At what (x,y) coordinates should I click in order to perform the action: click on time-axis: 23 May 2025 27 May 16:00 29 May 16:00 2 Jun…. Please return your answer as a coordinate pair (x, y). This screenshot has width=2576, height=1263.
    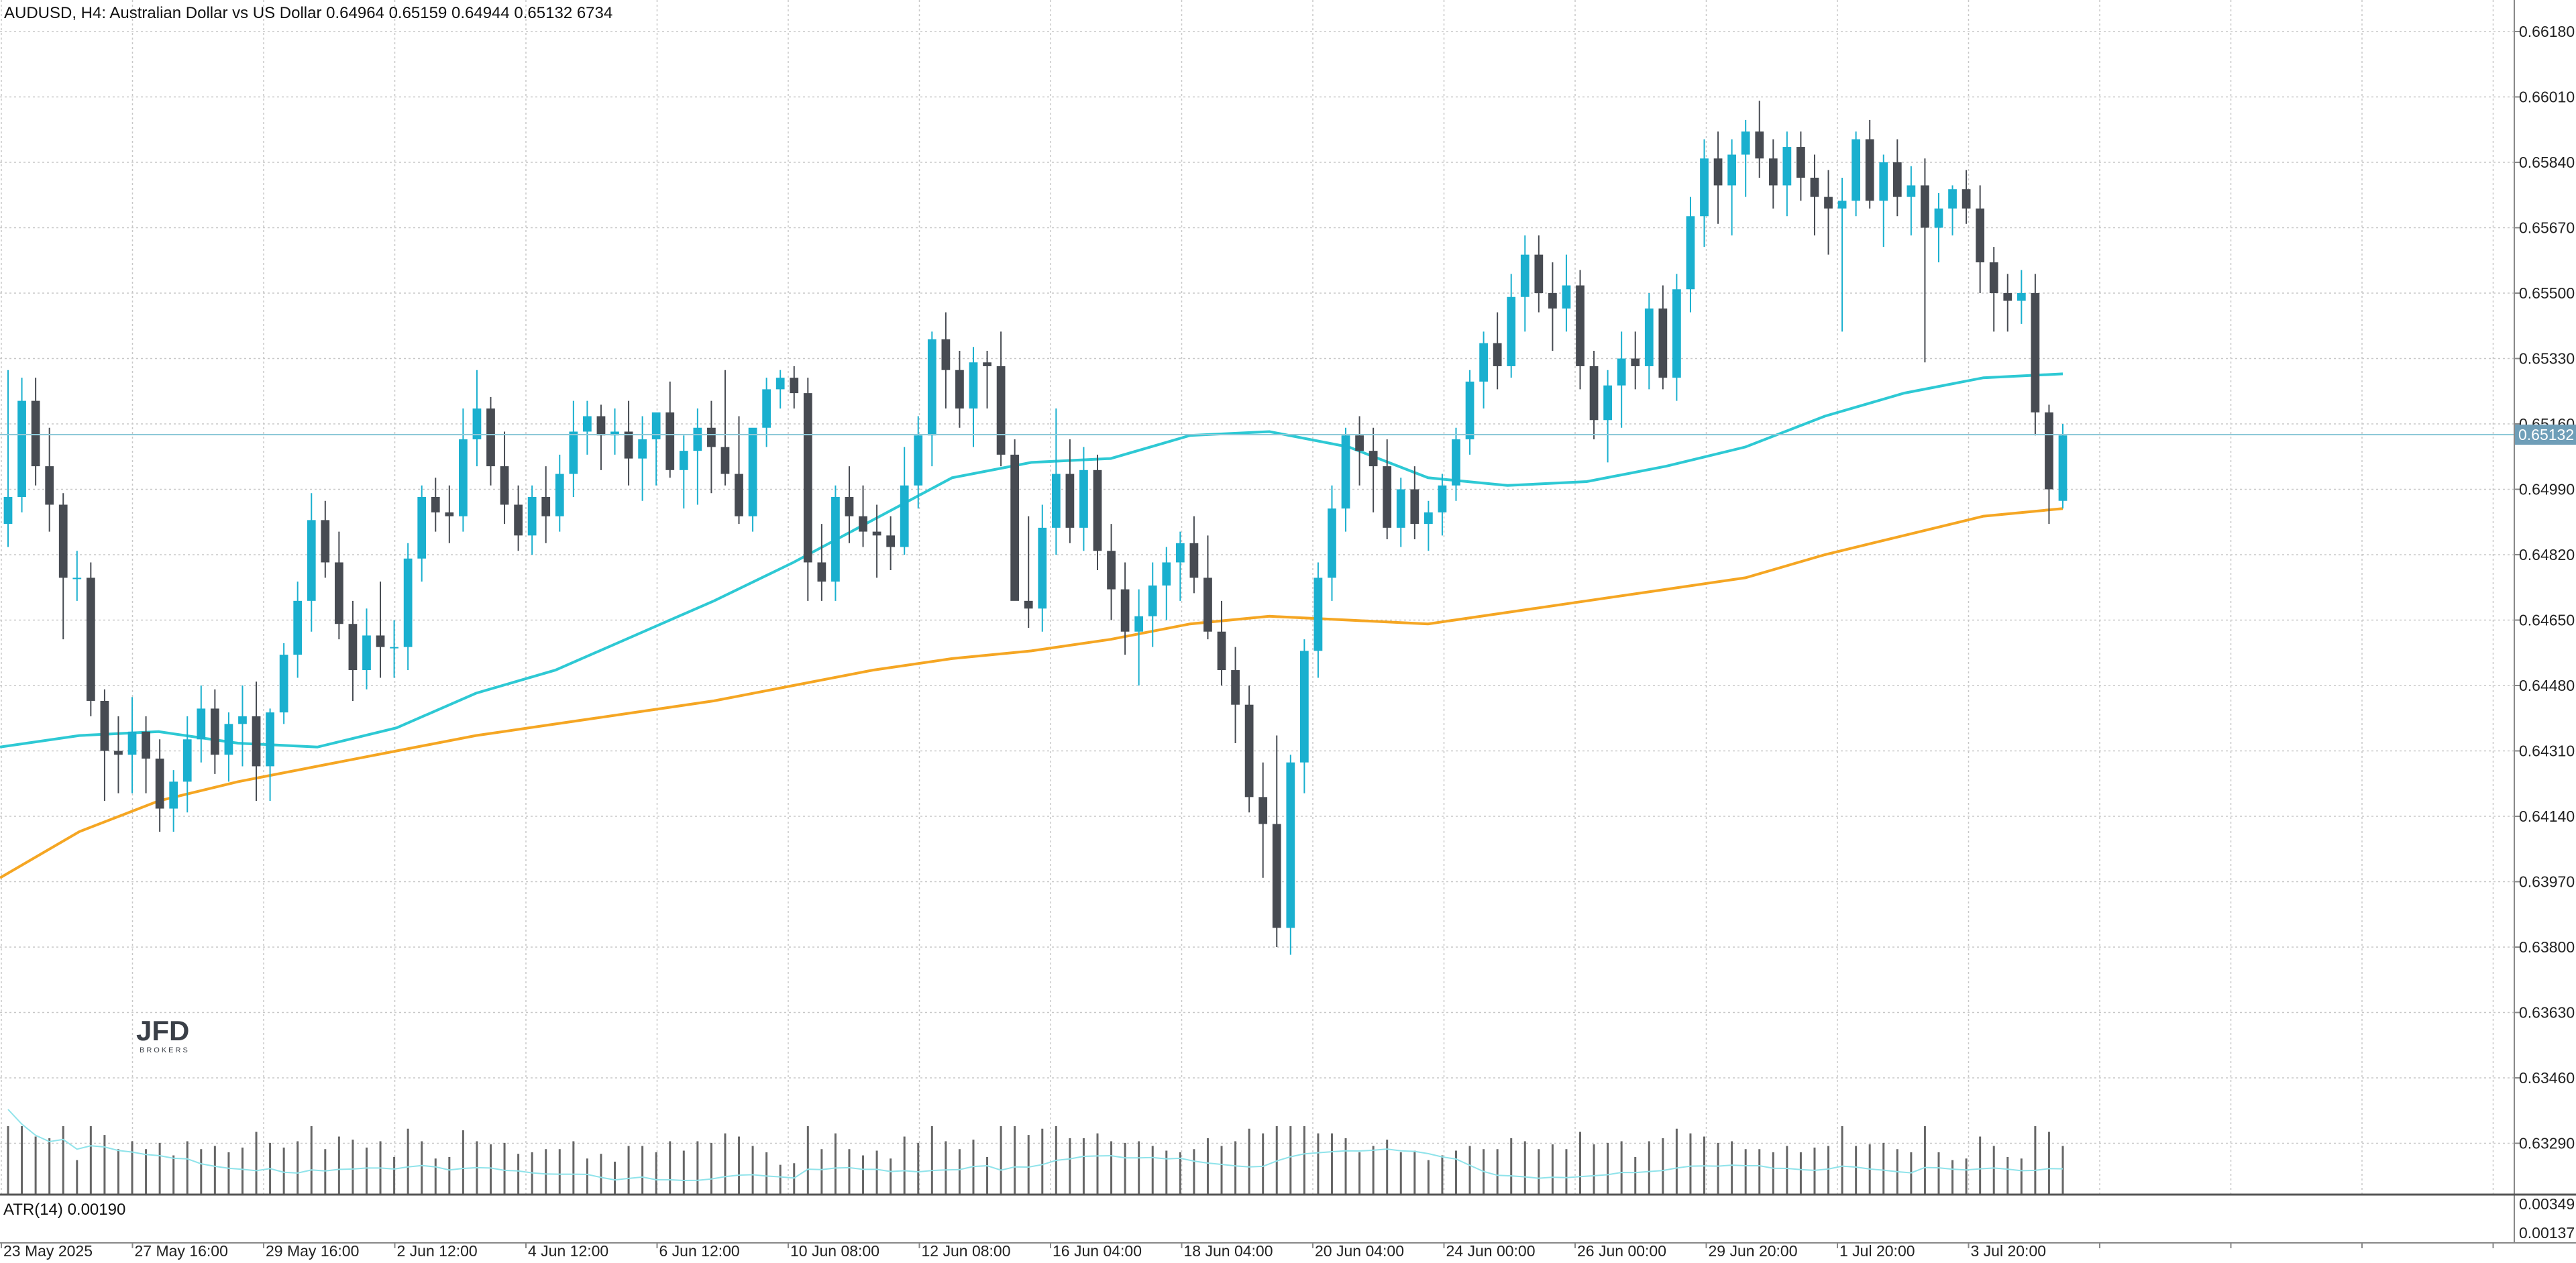
    Looking at the image, I should click on (1247, 1251).